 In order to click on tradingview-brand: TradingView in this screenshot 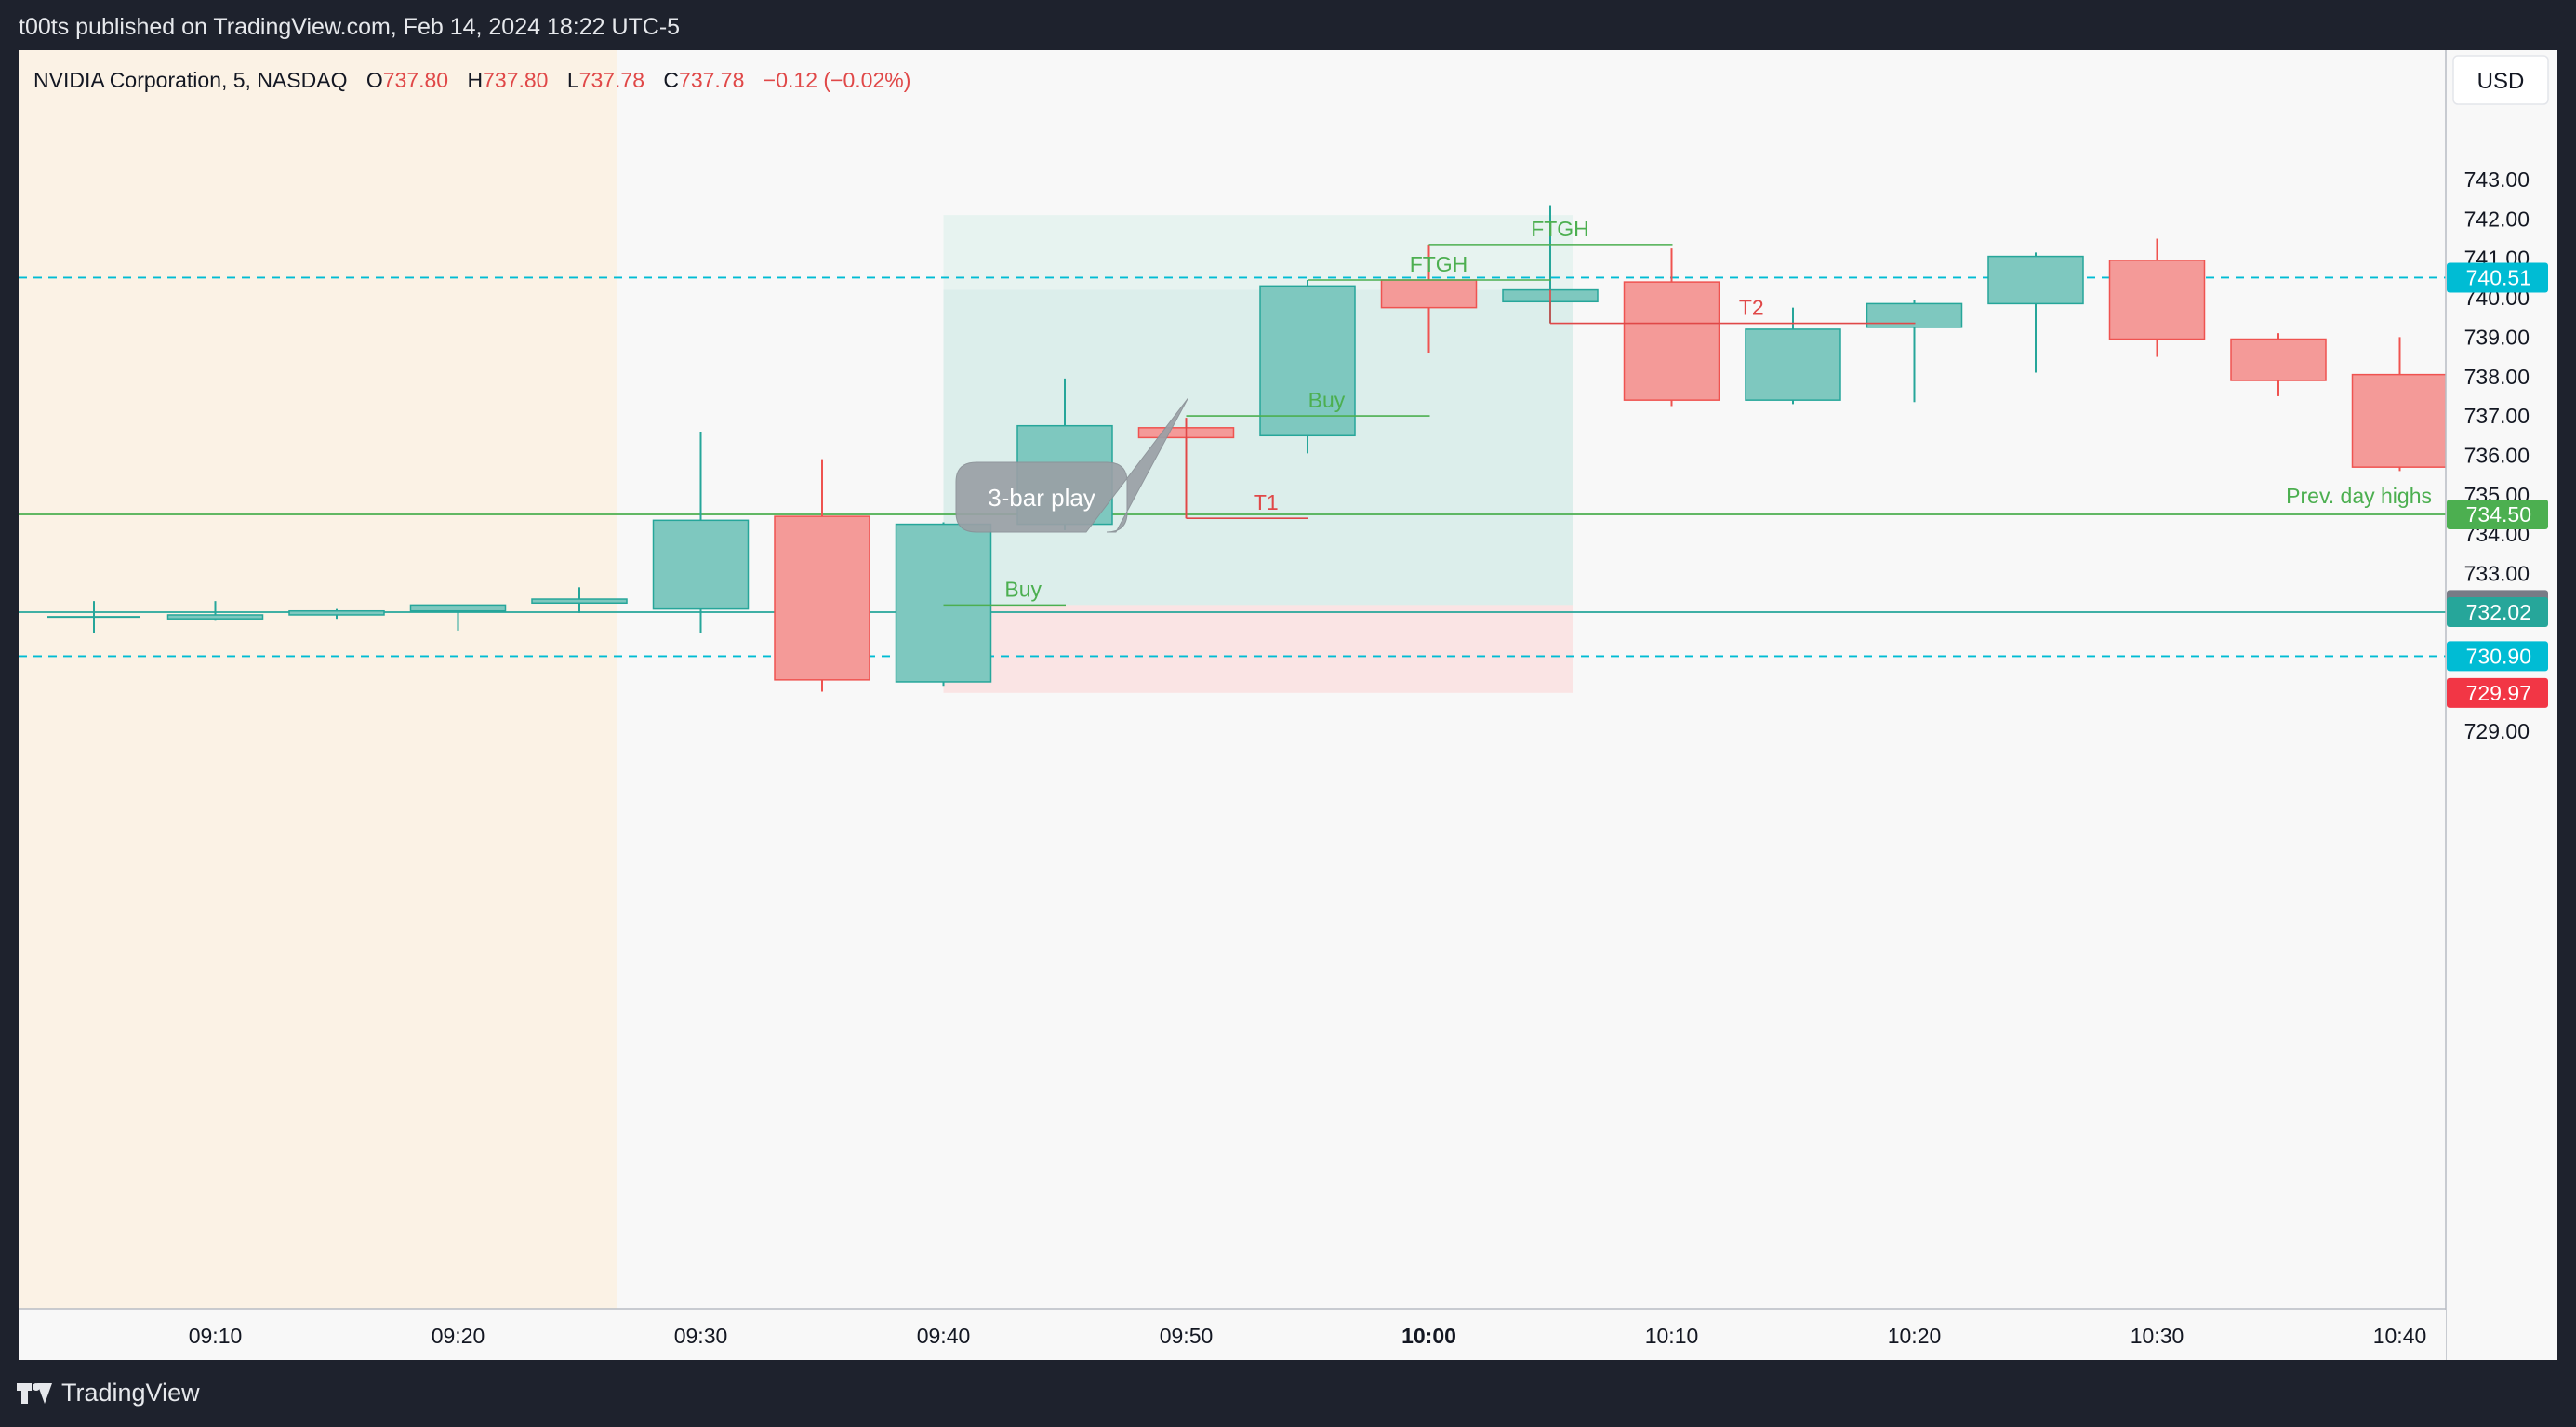, I will do `click(108, 1393)`.